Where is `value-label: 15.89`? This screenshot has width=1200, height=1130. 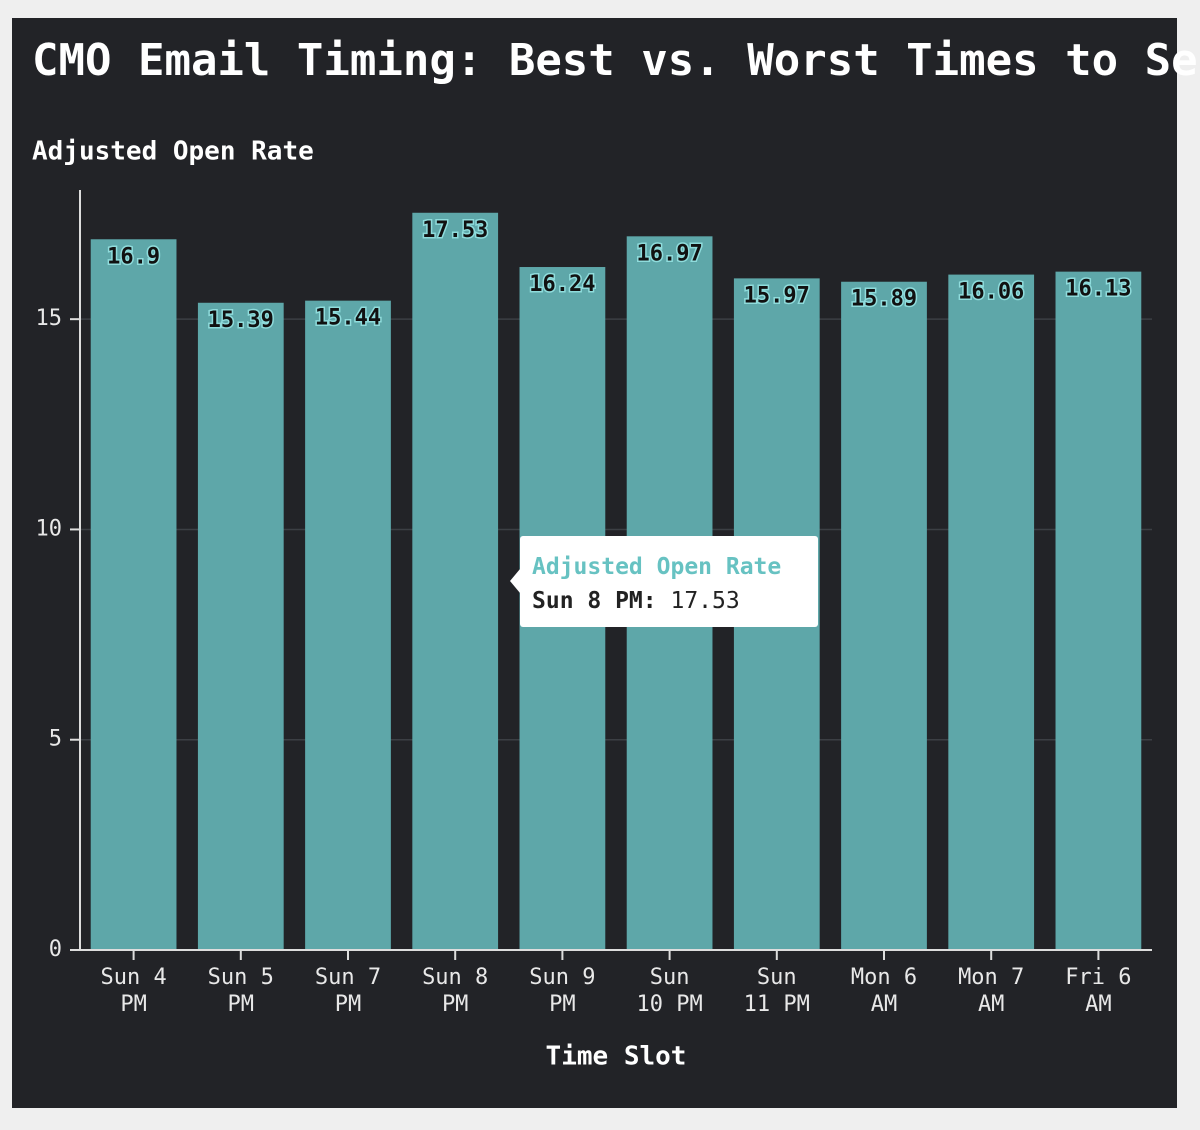 value-label: 15.89 is located at coordinates (884, 299).